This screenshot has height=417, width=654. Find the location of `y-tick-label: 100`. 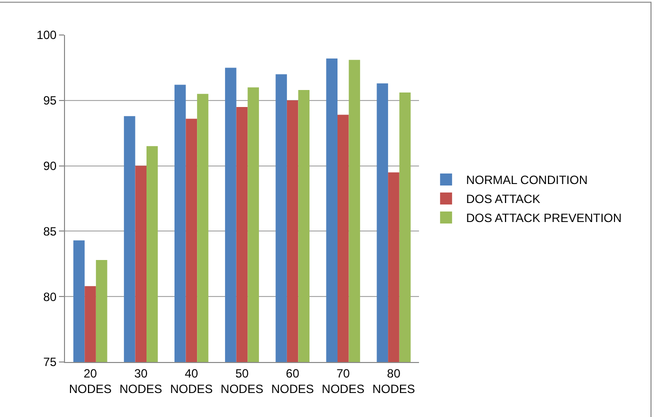

y-tick-label: 100 is located at coordinates (46, 35).